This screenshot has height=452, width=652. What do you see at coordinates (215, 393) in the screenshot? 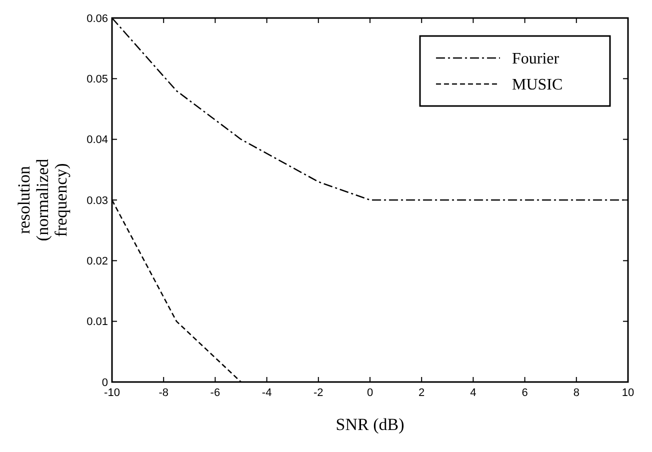
I see `x-tick-label: -6` at bounding box center [215, 393].